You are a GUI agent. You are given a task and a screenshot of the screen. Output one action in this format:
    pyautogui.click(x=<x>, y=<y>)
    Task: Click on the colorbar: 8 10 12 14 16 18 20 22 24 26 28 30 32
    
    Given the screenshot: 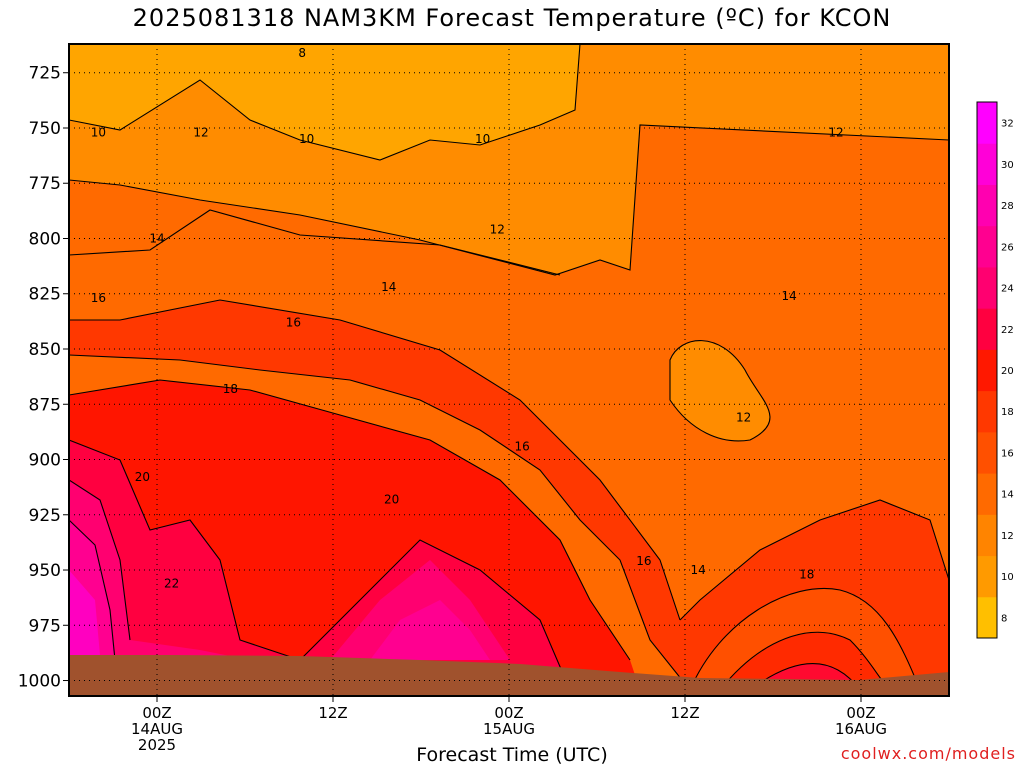 What is the action you would take?
    pyautogui.click(x=995, y=370)
    